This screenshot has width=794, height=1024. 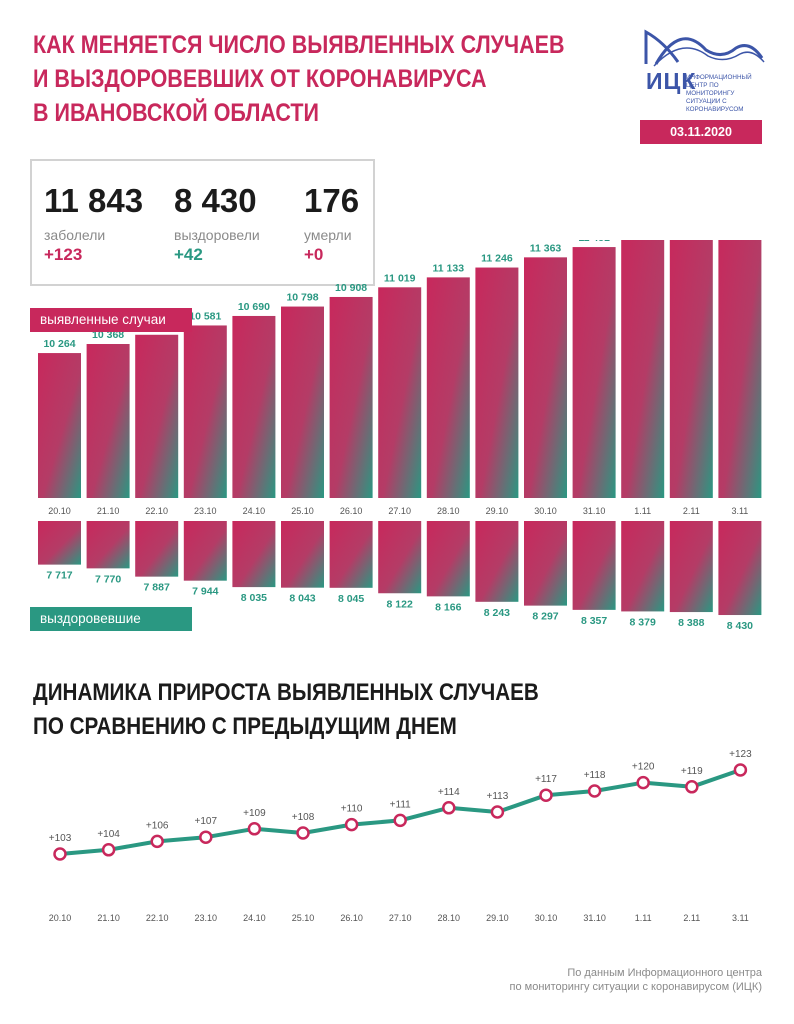 I want to click on date-tick-label: 29.10, so click(x=497, y=511).